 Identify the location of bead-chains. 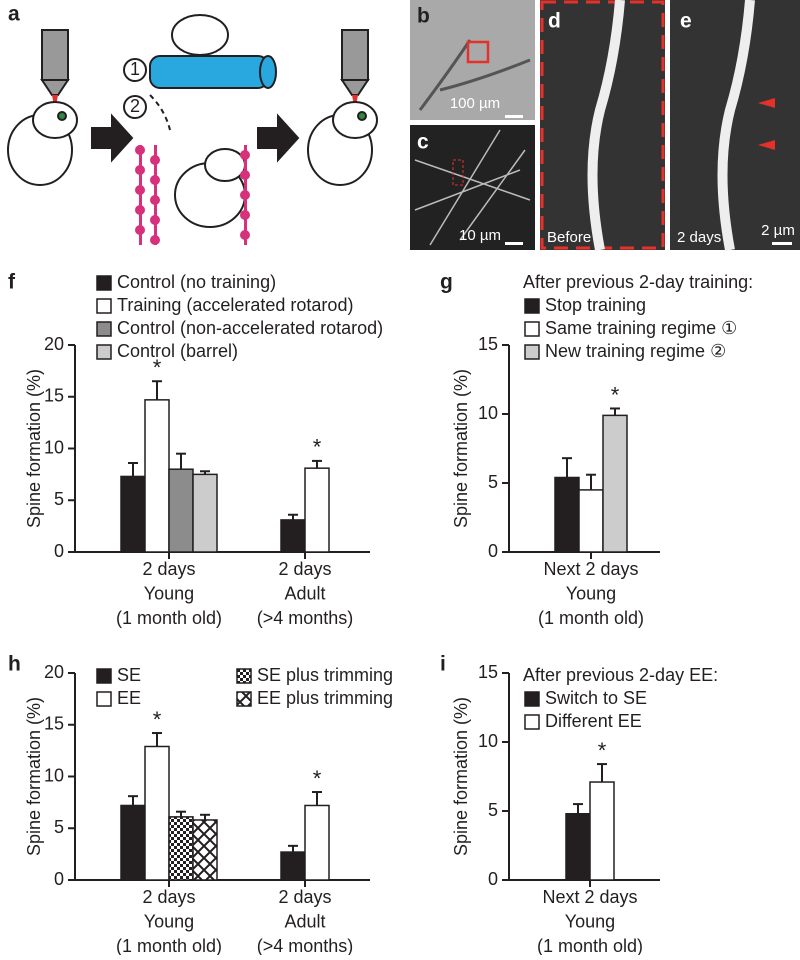
(192, 195).